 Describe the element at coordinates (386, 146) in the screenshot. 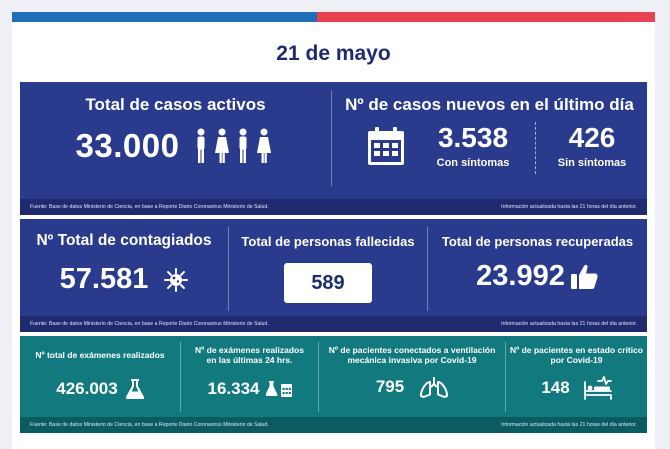

I see `calendar-icon` at that location.